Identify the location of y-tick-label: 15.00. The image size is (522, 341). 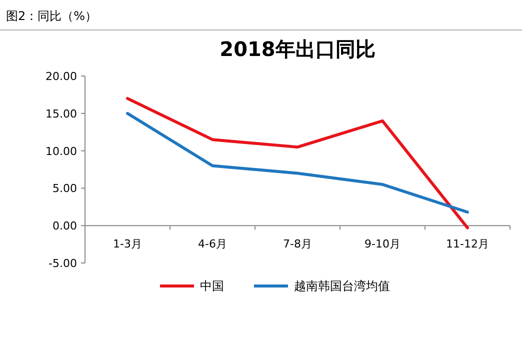
(61, 113).